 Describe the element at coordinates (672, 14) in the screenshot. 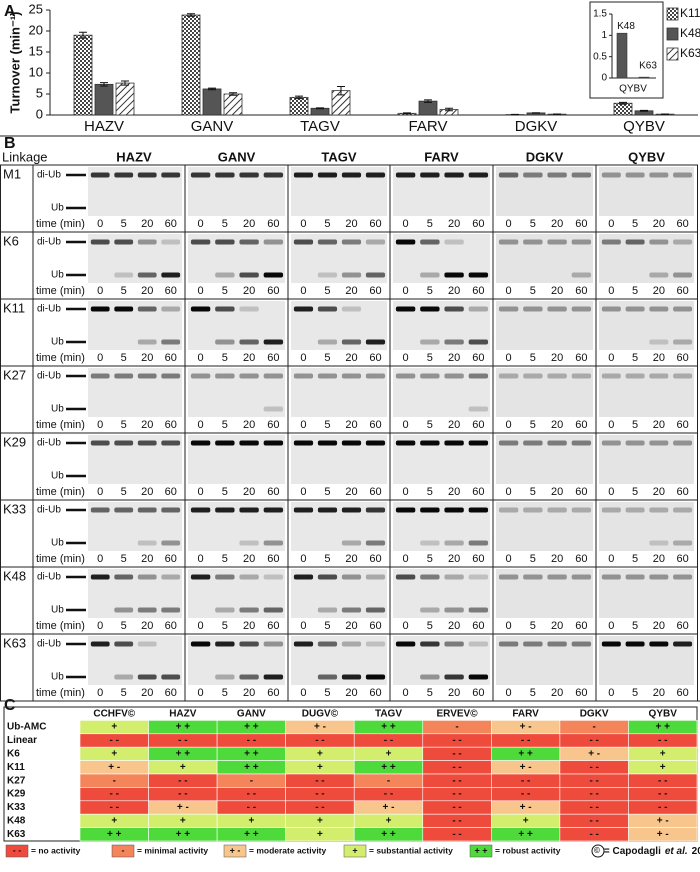

I see `legend-swatch` at that location.